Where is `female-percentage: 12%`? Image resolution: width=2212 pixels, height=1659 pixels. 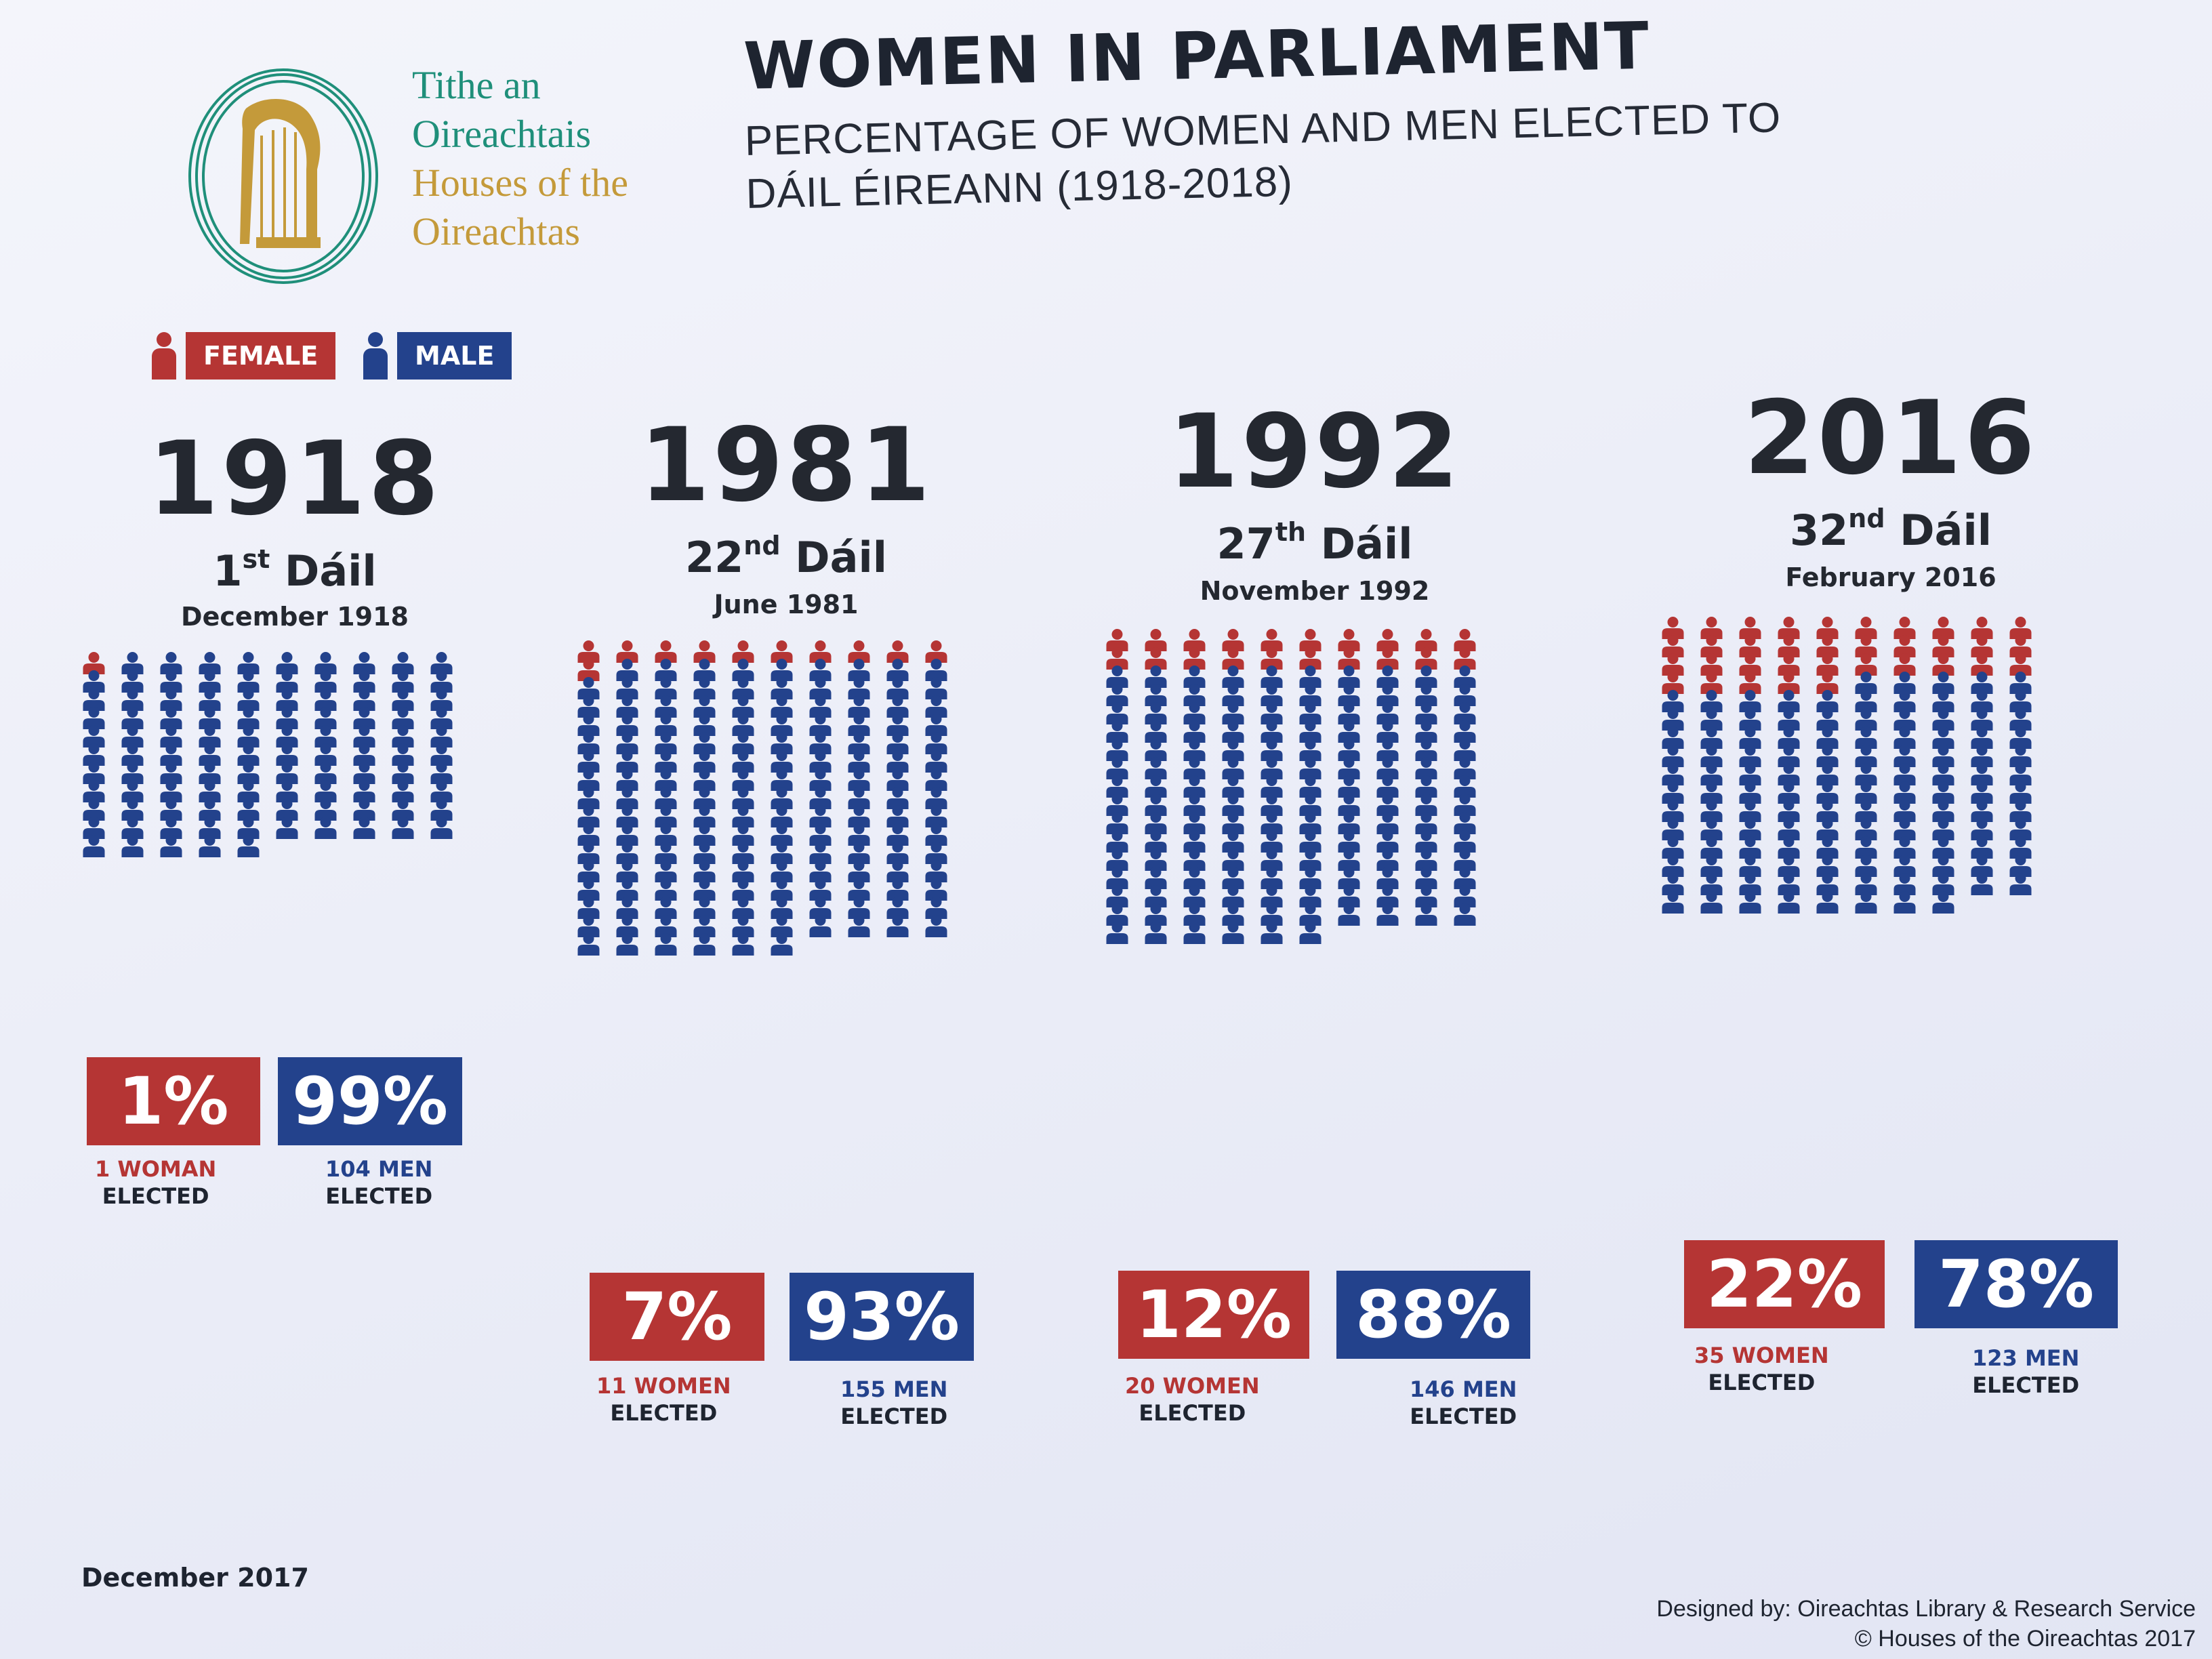 female-percentage: 12% is located at coordinates (1213, 1315).